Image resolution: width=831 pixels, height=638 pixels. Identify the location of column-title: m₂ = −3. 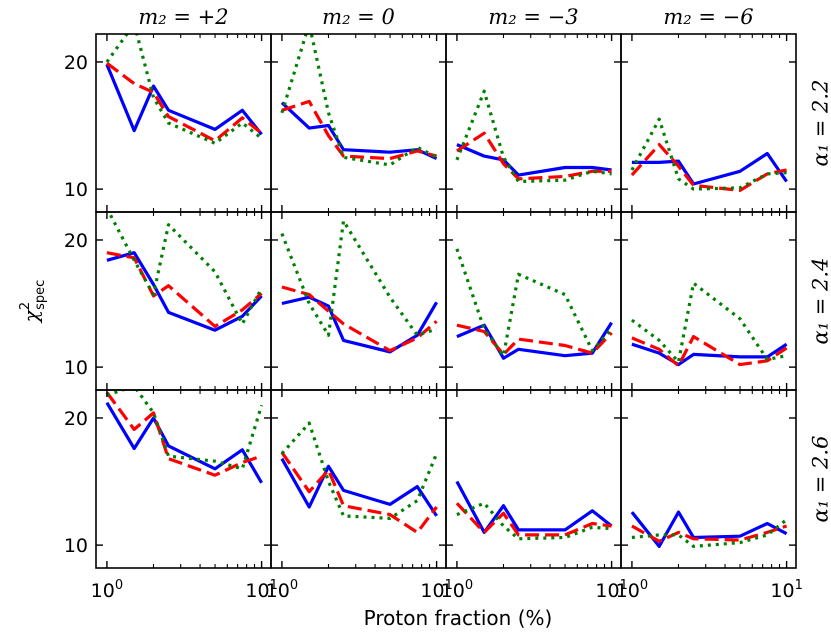
(533, 17).